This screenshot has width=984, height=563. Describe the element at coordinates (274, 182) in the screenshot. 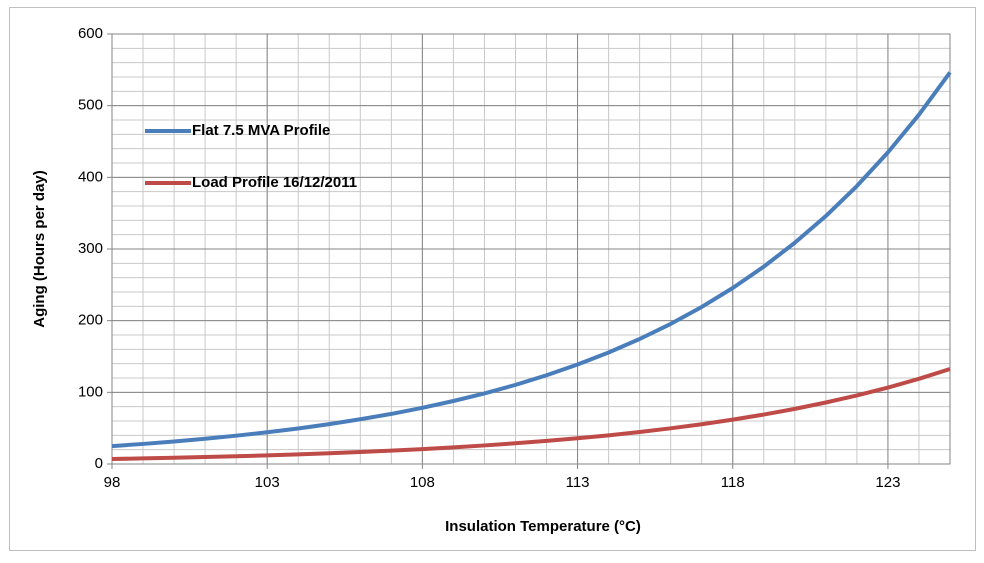

I see `legend-text: Load Profile 16/12/2011` at that location.